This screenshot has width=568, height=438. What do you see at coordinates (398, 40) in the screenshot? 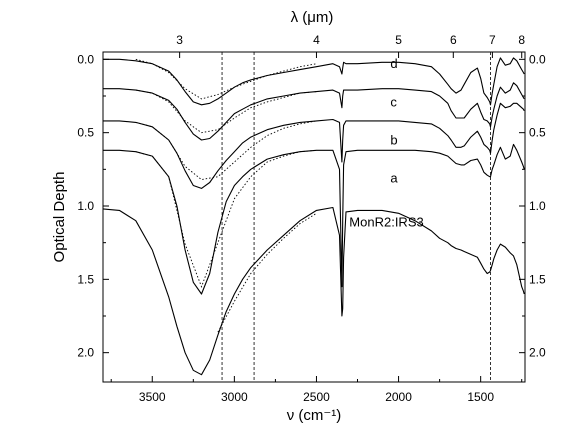
I see `x2-tick-label-2: 5` at bounding box center [398, 40].